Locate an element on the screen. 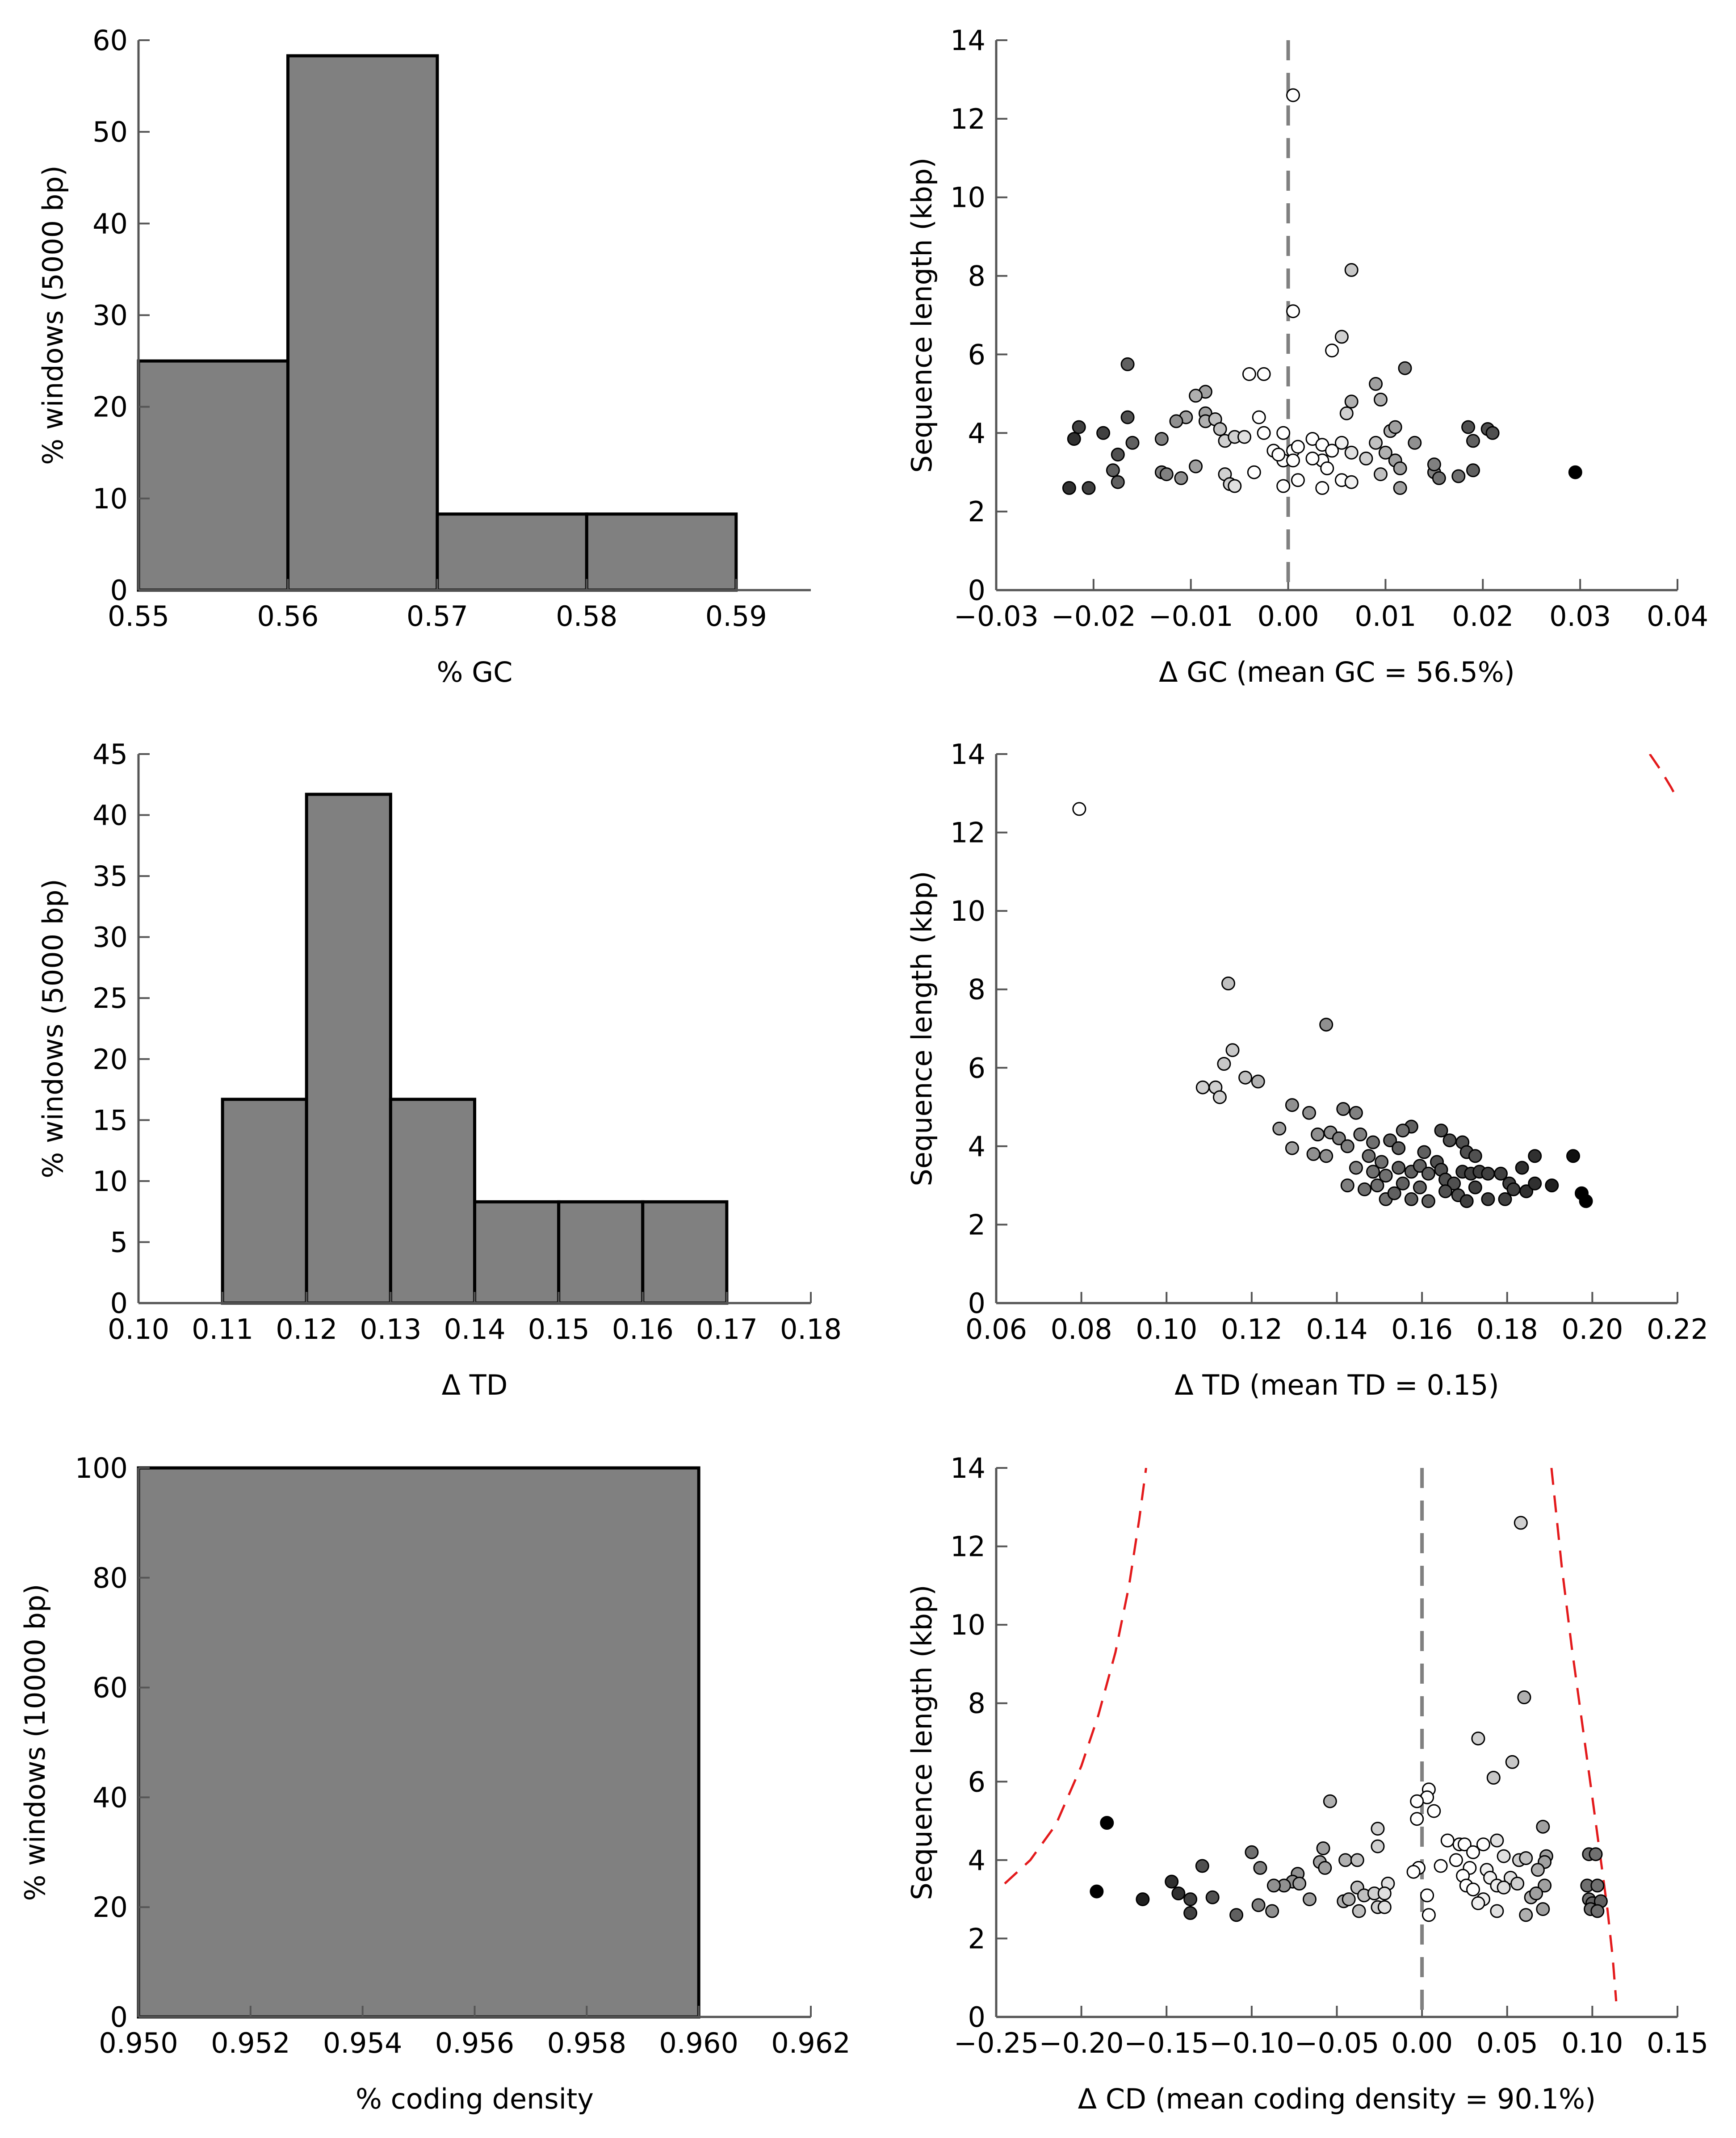  y-tick-label: 25 is located at coordinates (110, 999).